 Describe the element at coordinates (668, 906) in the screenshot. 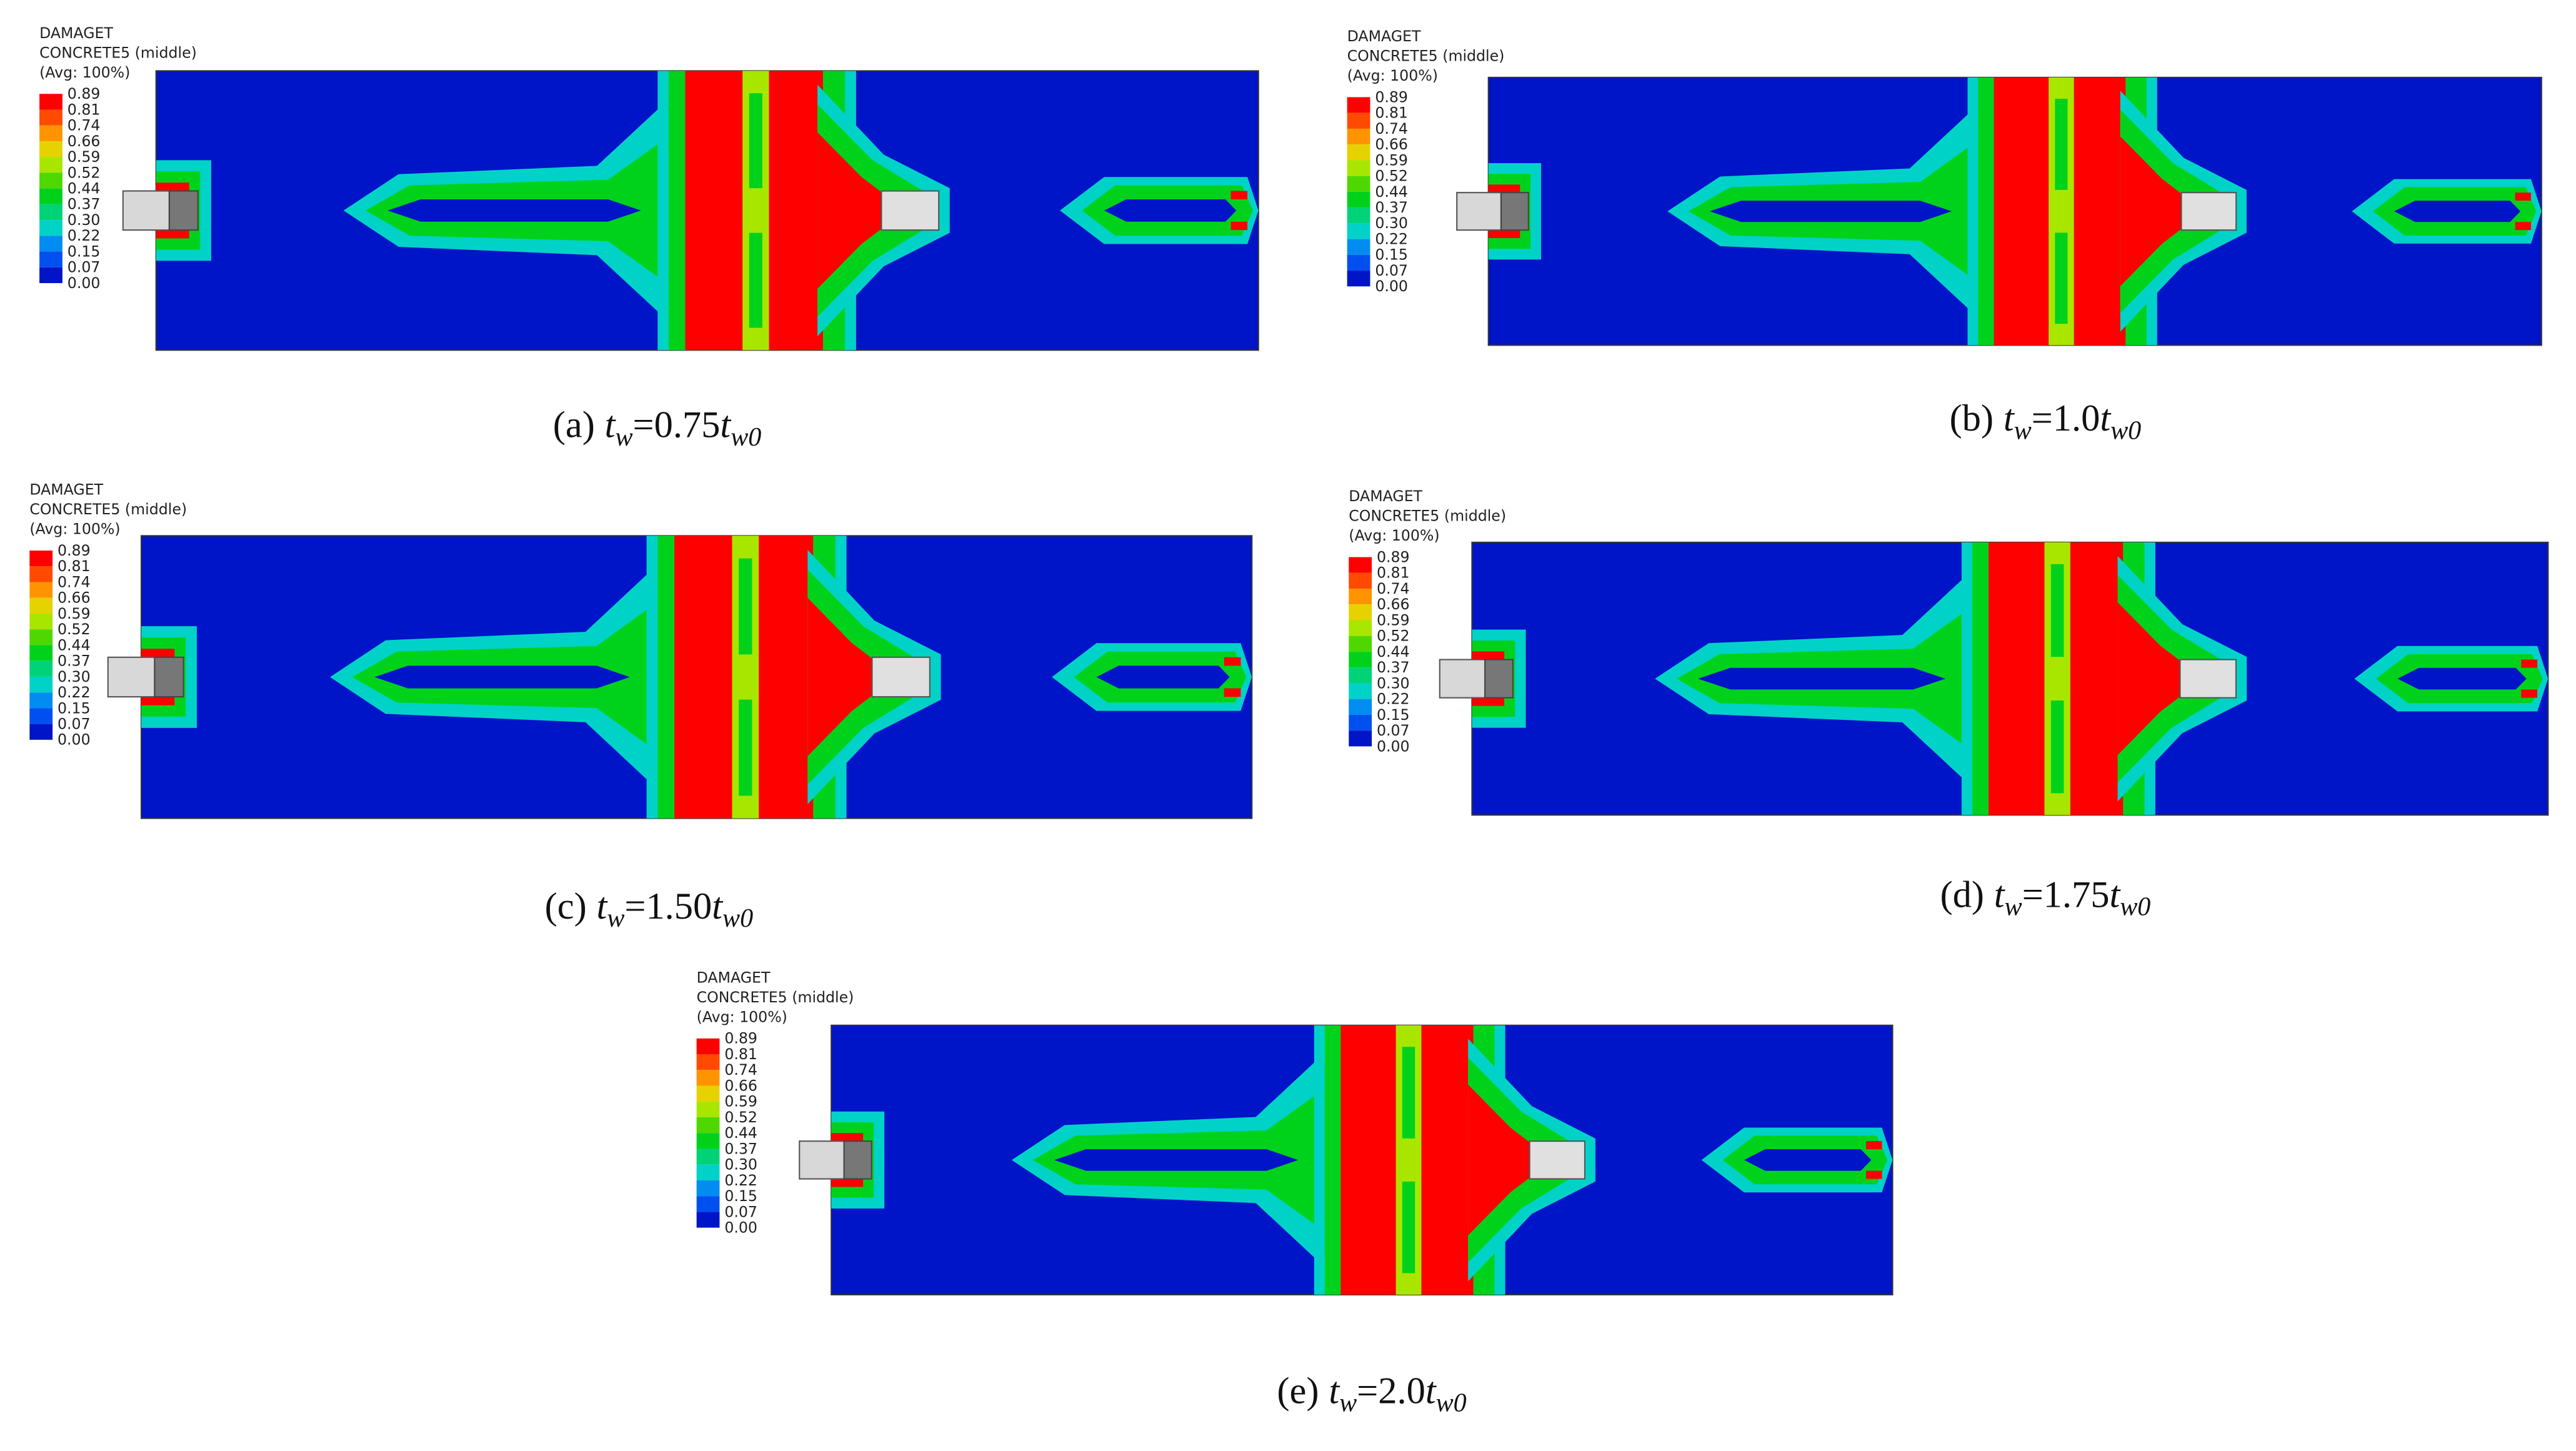

I see `caption-part: =1.50` at that location.